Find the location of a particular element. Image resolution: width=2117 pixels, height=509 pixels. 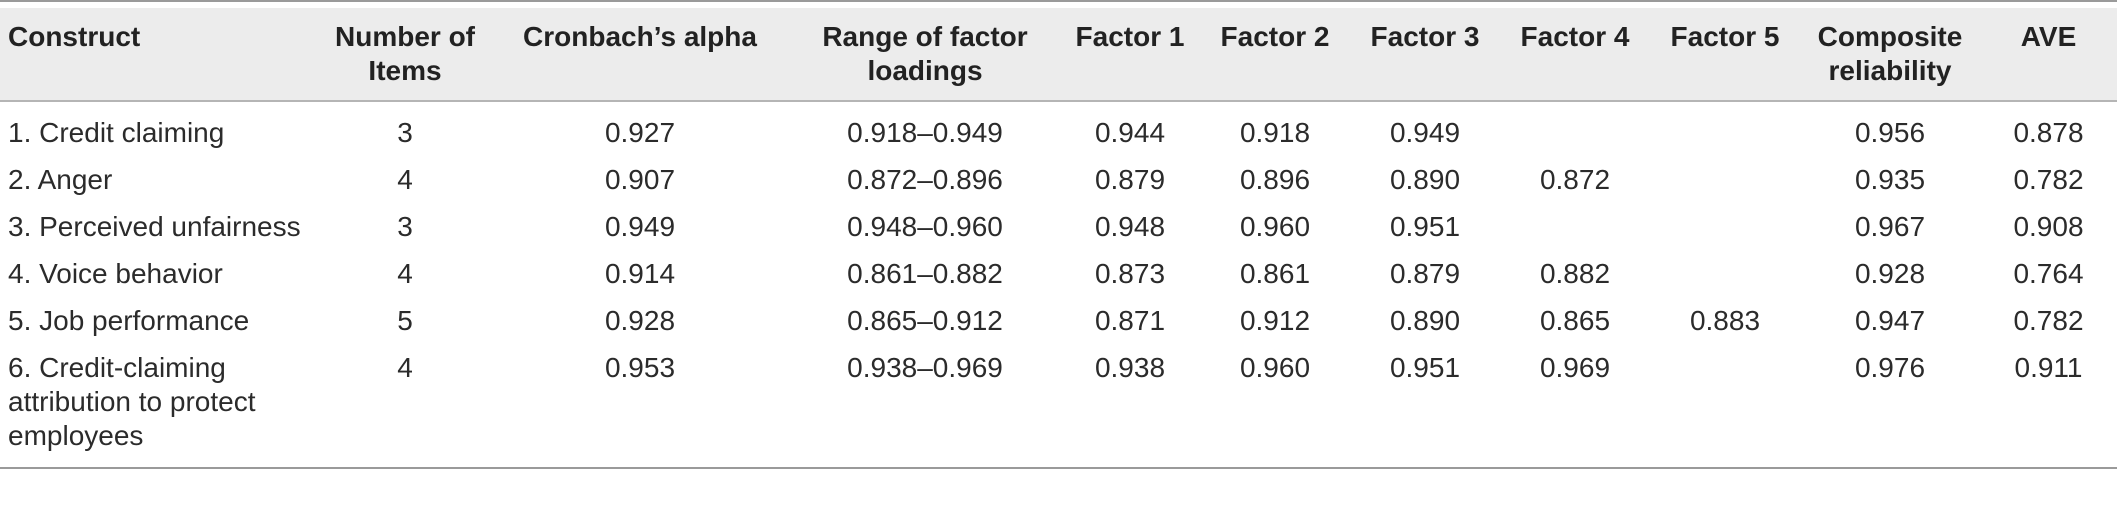

cell-factor-3: 0.949 is located at coordinates (1425, 132).